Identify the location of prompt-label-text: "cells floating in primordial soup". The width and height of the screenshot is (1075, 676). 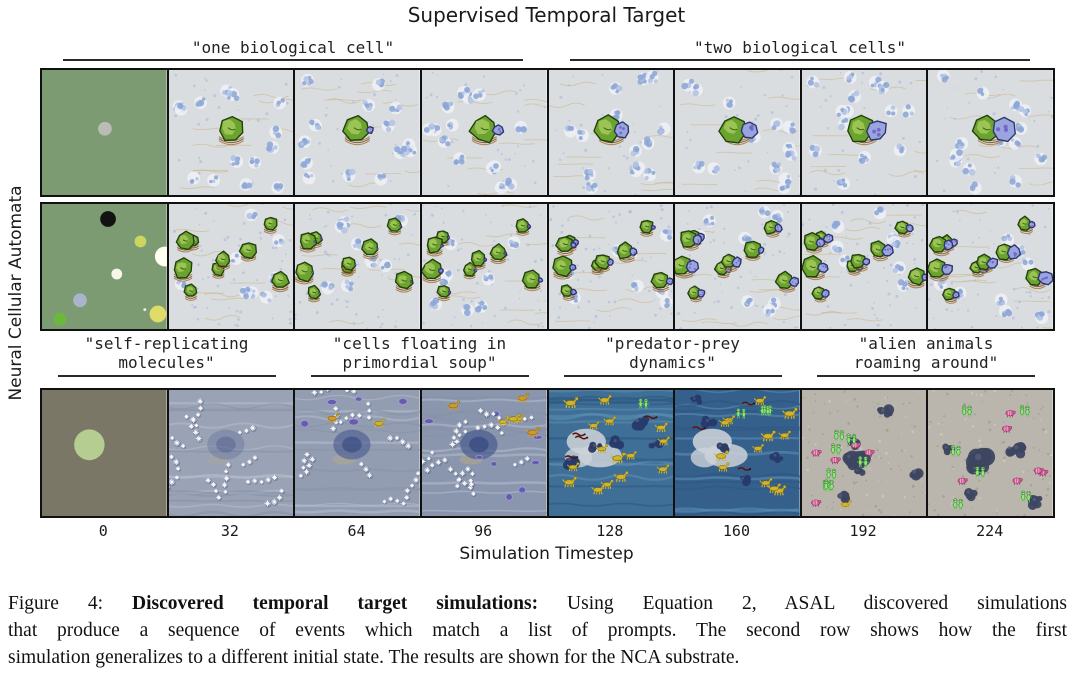
(419, 355).